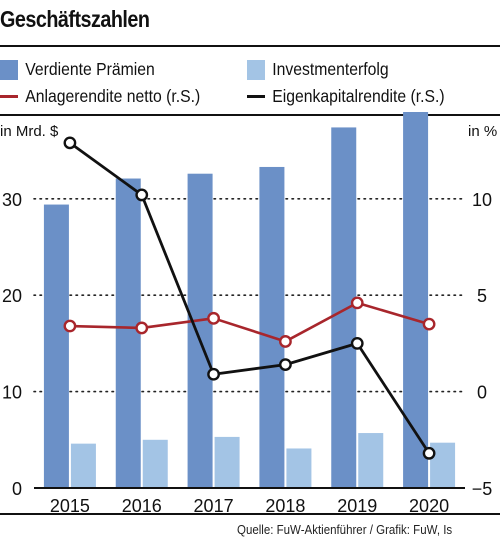 The height and width of the screenshot is (545, 500). I want to click on line-anlagerendite, so click(249, 322).